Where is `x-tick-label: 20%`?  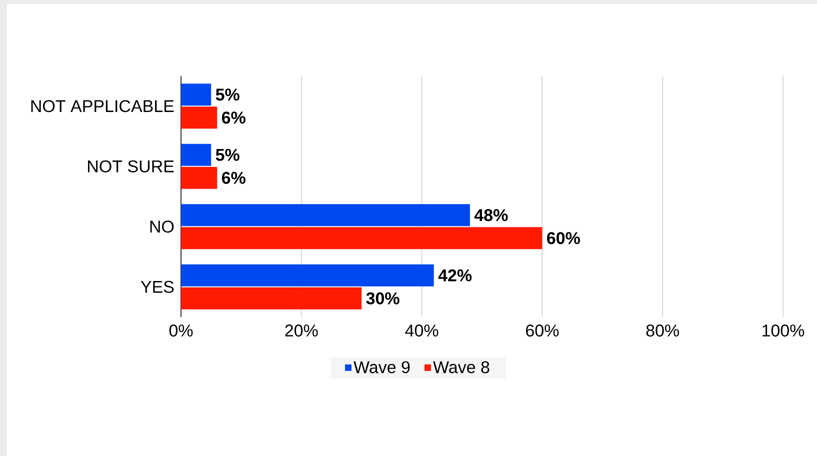
x-tick-label: 20% is located at coordinates (301, 330).